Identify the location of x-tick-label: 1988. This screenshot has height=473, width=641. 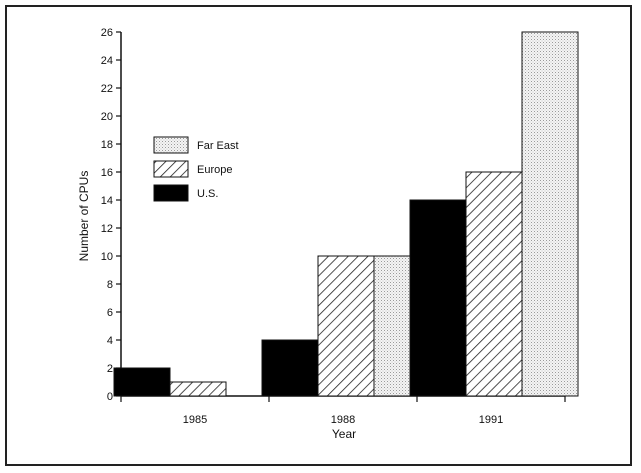
(343, 420).